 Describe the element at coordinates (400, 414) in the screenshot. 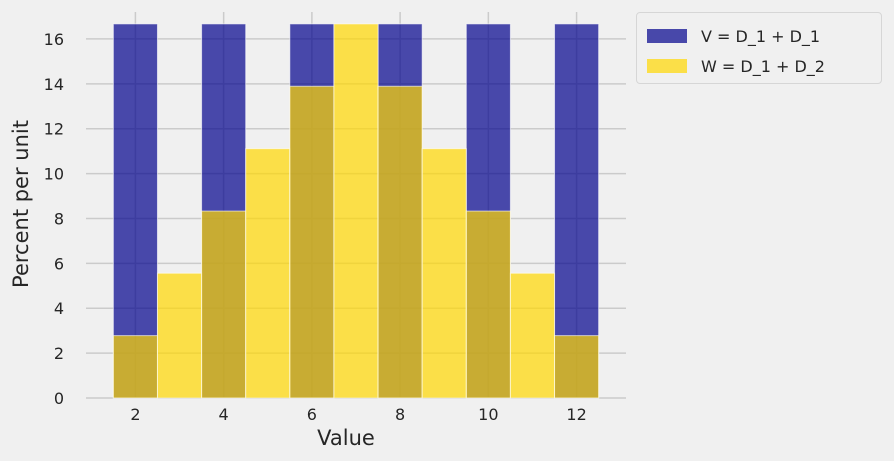

I see `x-tick-label: 8` at that location.